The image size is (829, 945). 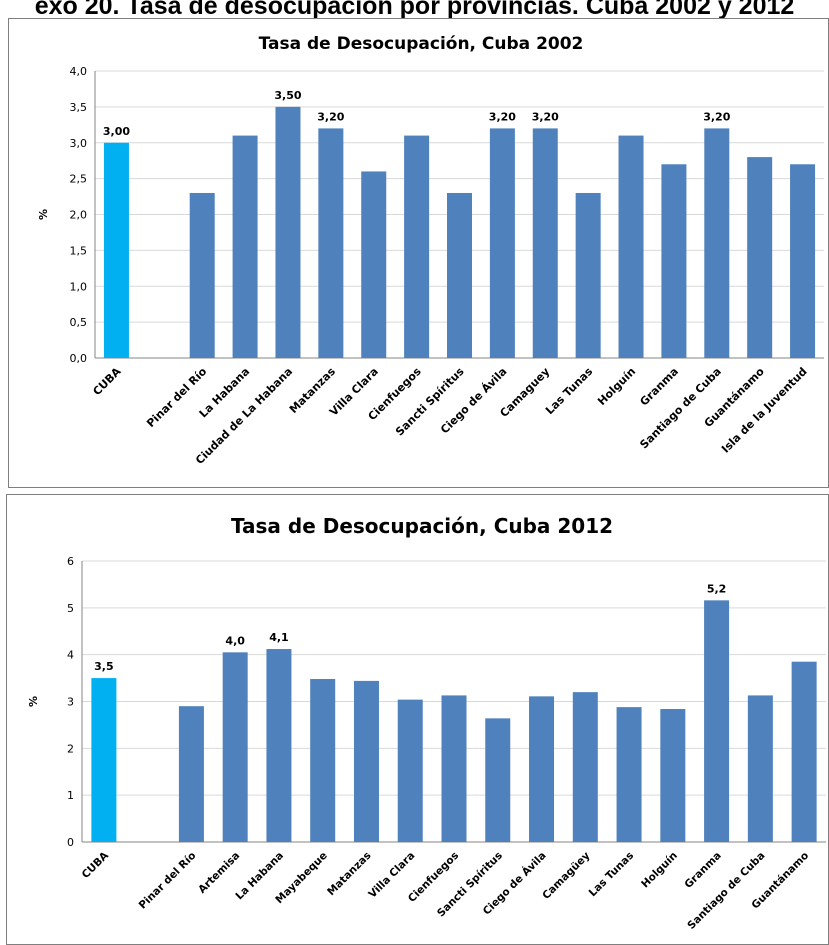 I want to click on data-label: 4,0, so click(x=235, y=640).